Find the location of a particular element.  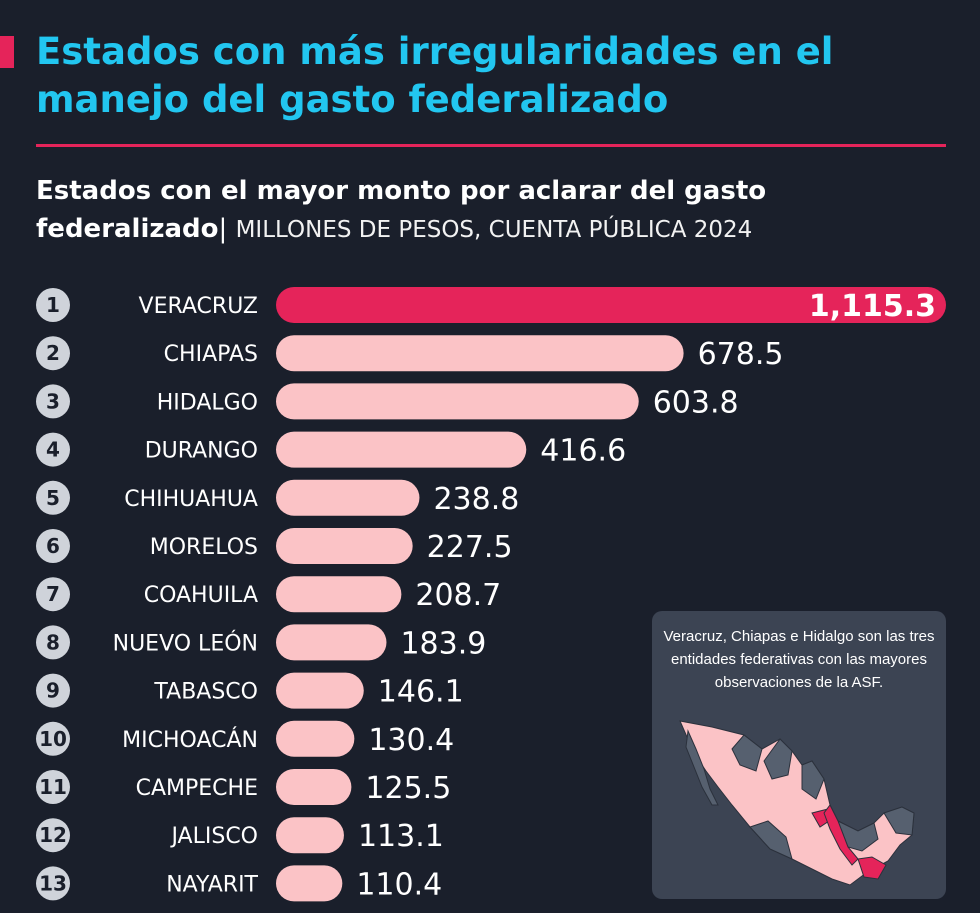

value-label: 183.9 is located at coordinates (443, 643).